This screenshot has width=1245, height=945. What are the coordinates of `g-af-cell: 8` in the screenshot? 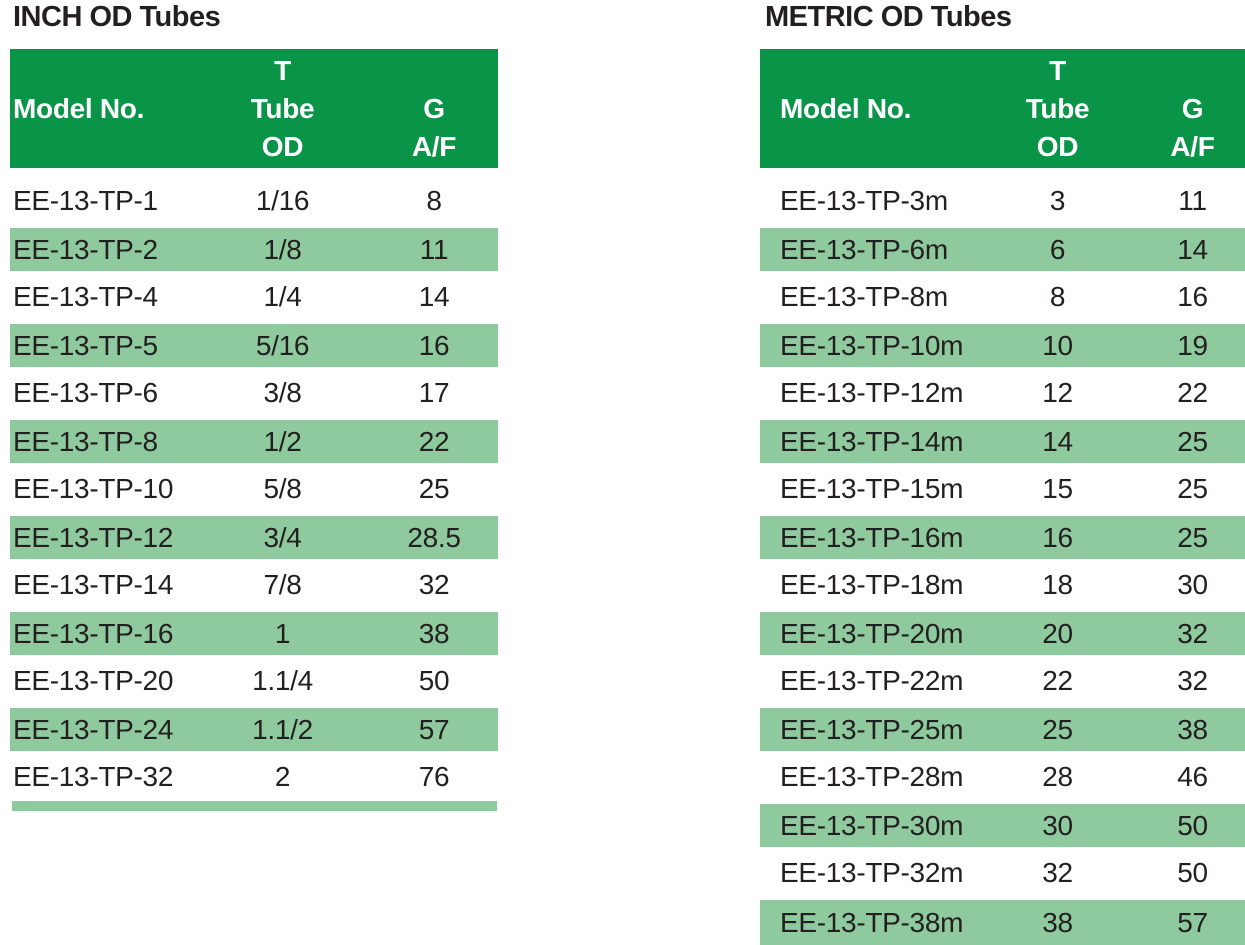 It's located at (434, 200).